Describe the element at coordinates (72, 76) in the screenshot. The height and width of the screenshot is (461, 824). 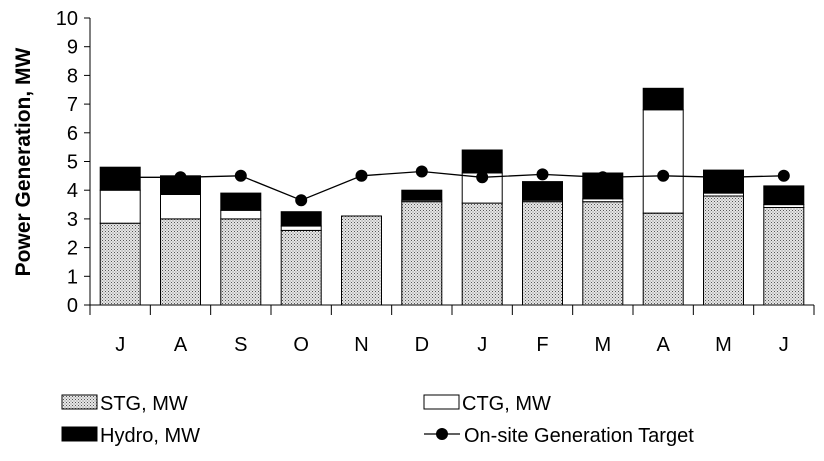
I see `y-tick-label-8: 8` at that location.